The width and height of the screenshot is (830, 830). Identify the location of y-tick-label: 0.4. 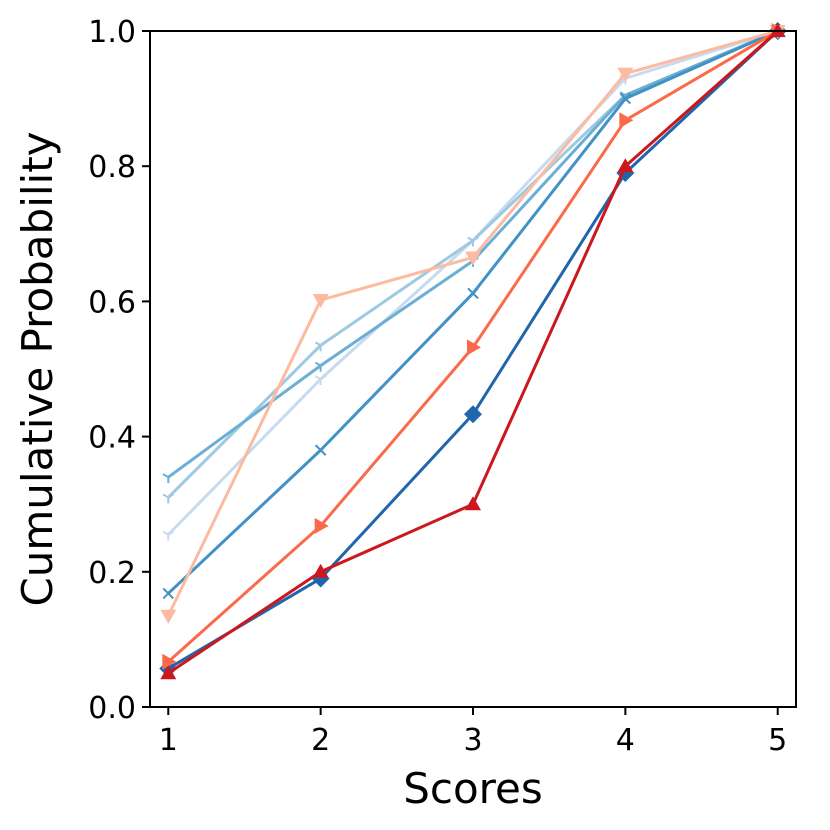
(112, 438).